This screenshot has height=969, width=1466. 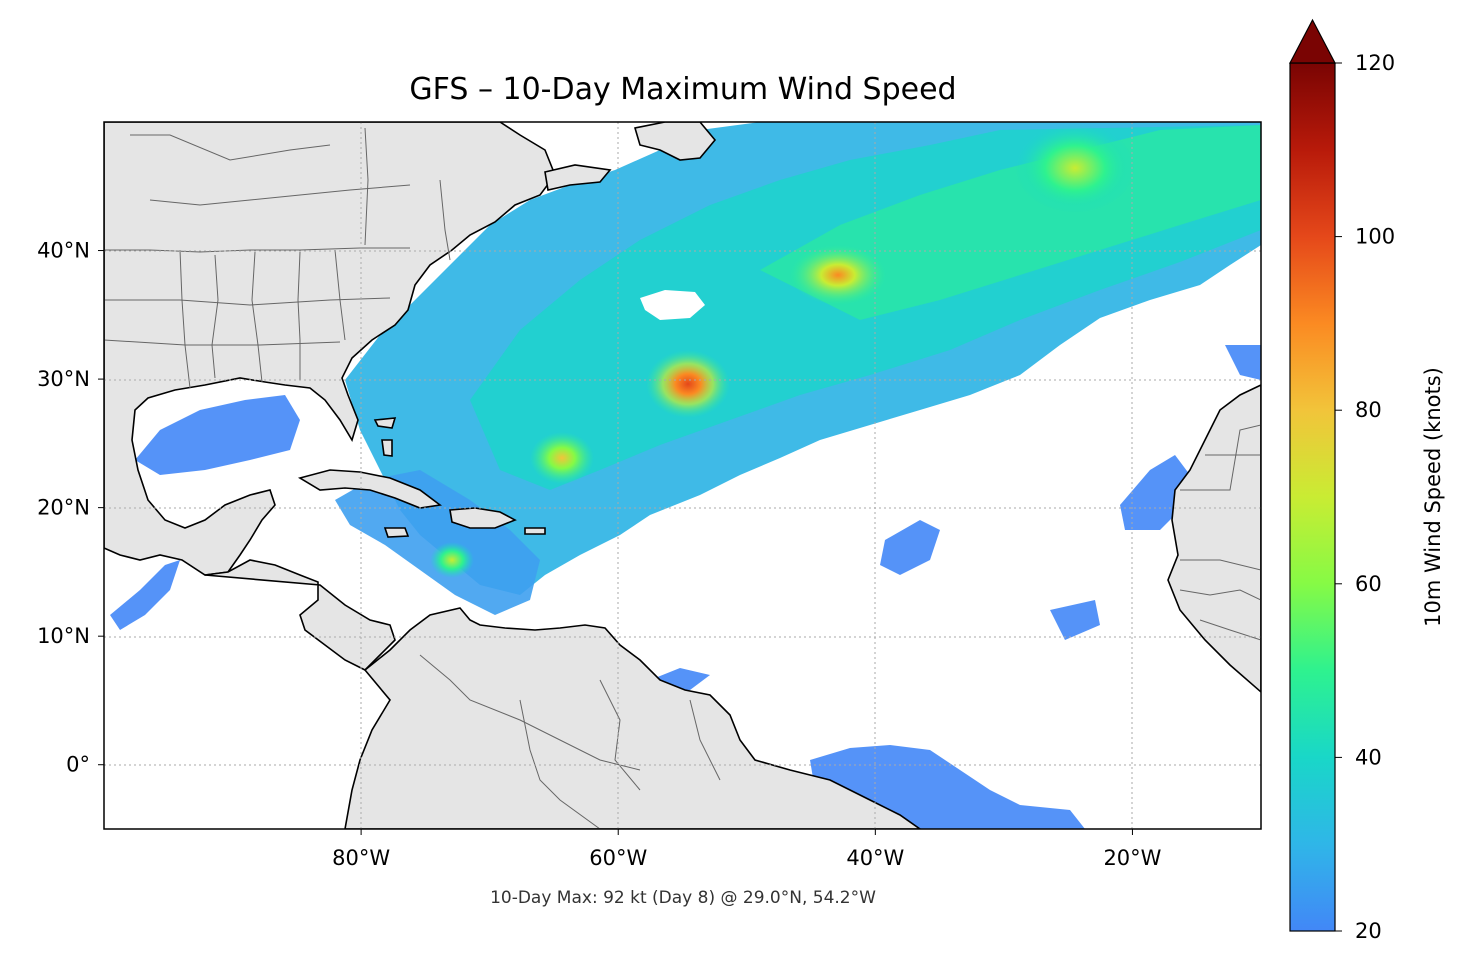 I want to click on newfoundland, so click(x=675, y=141).